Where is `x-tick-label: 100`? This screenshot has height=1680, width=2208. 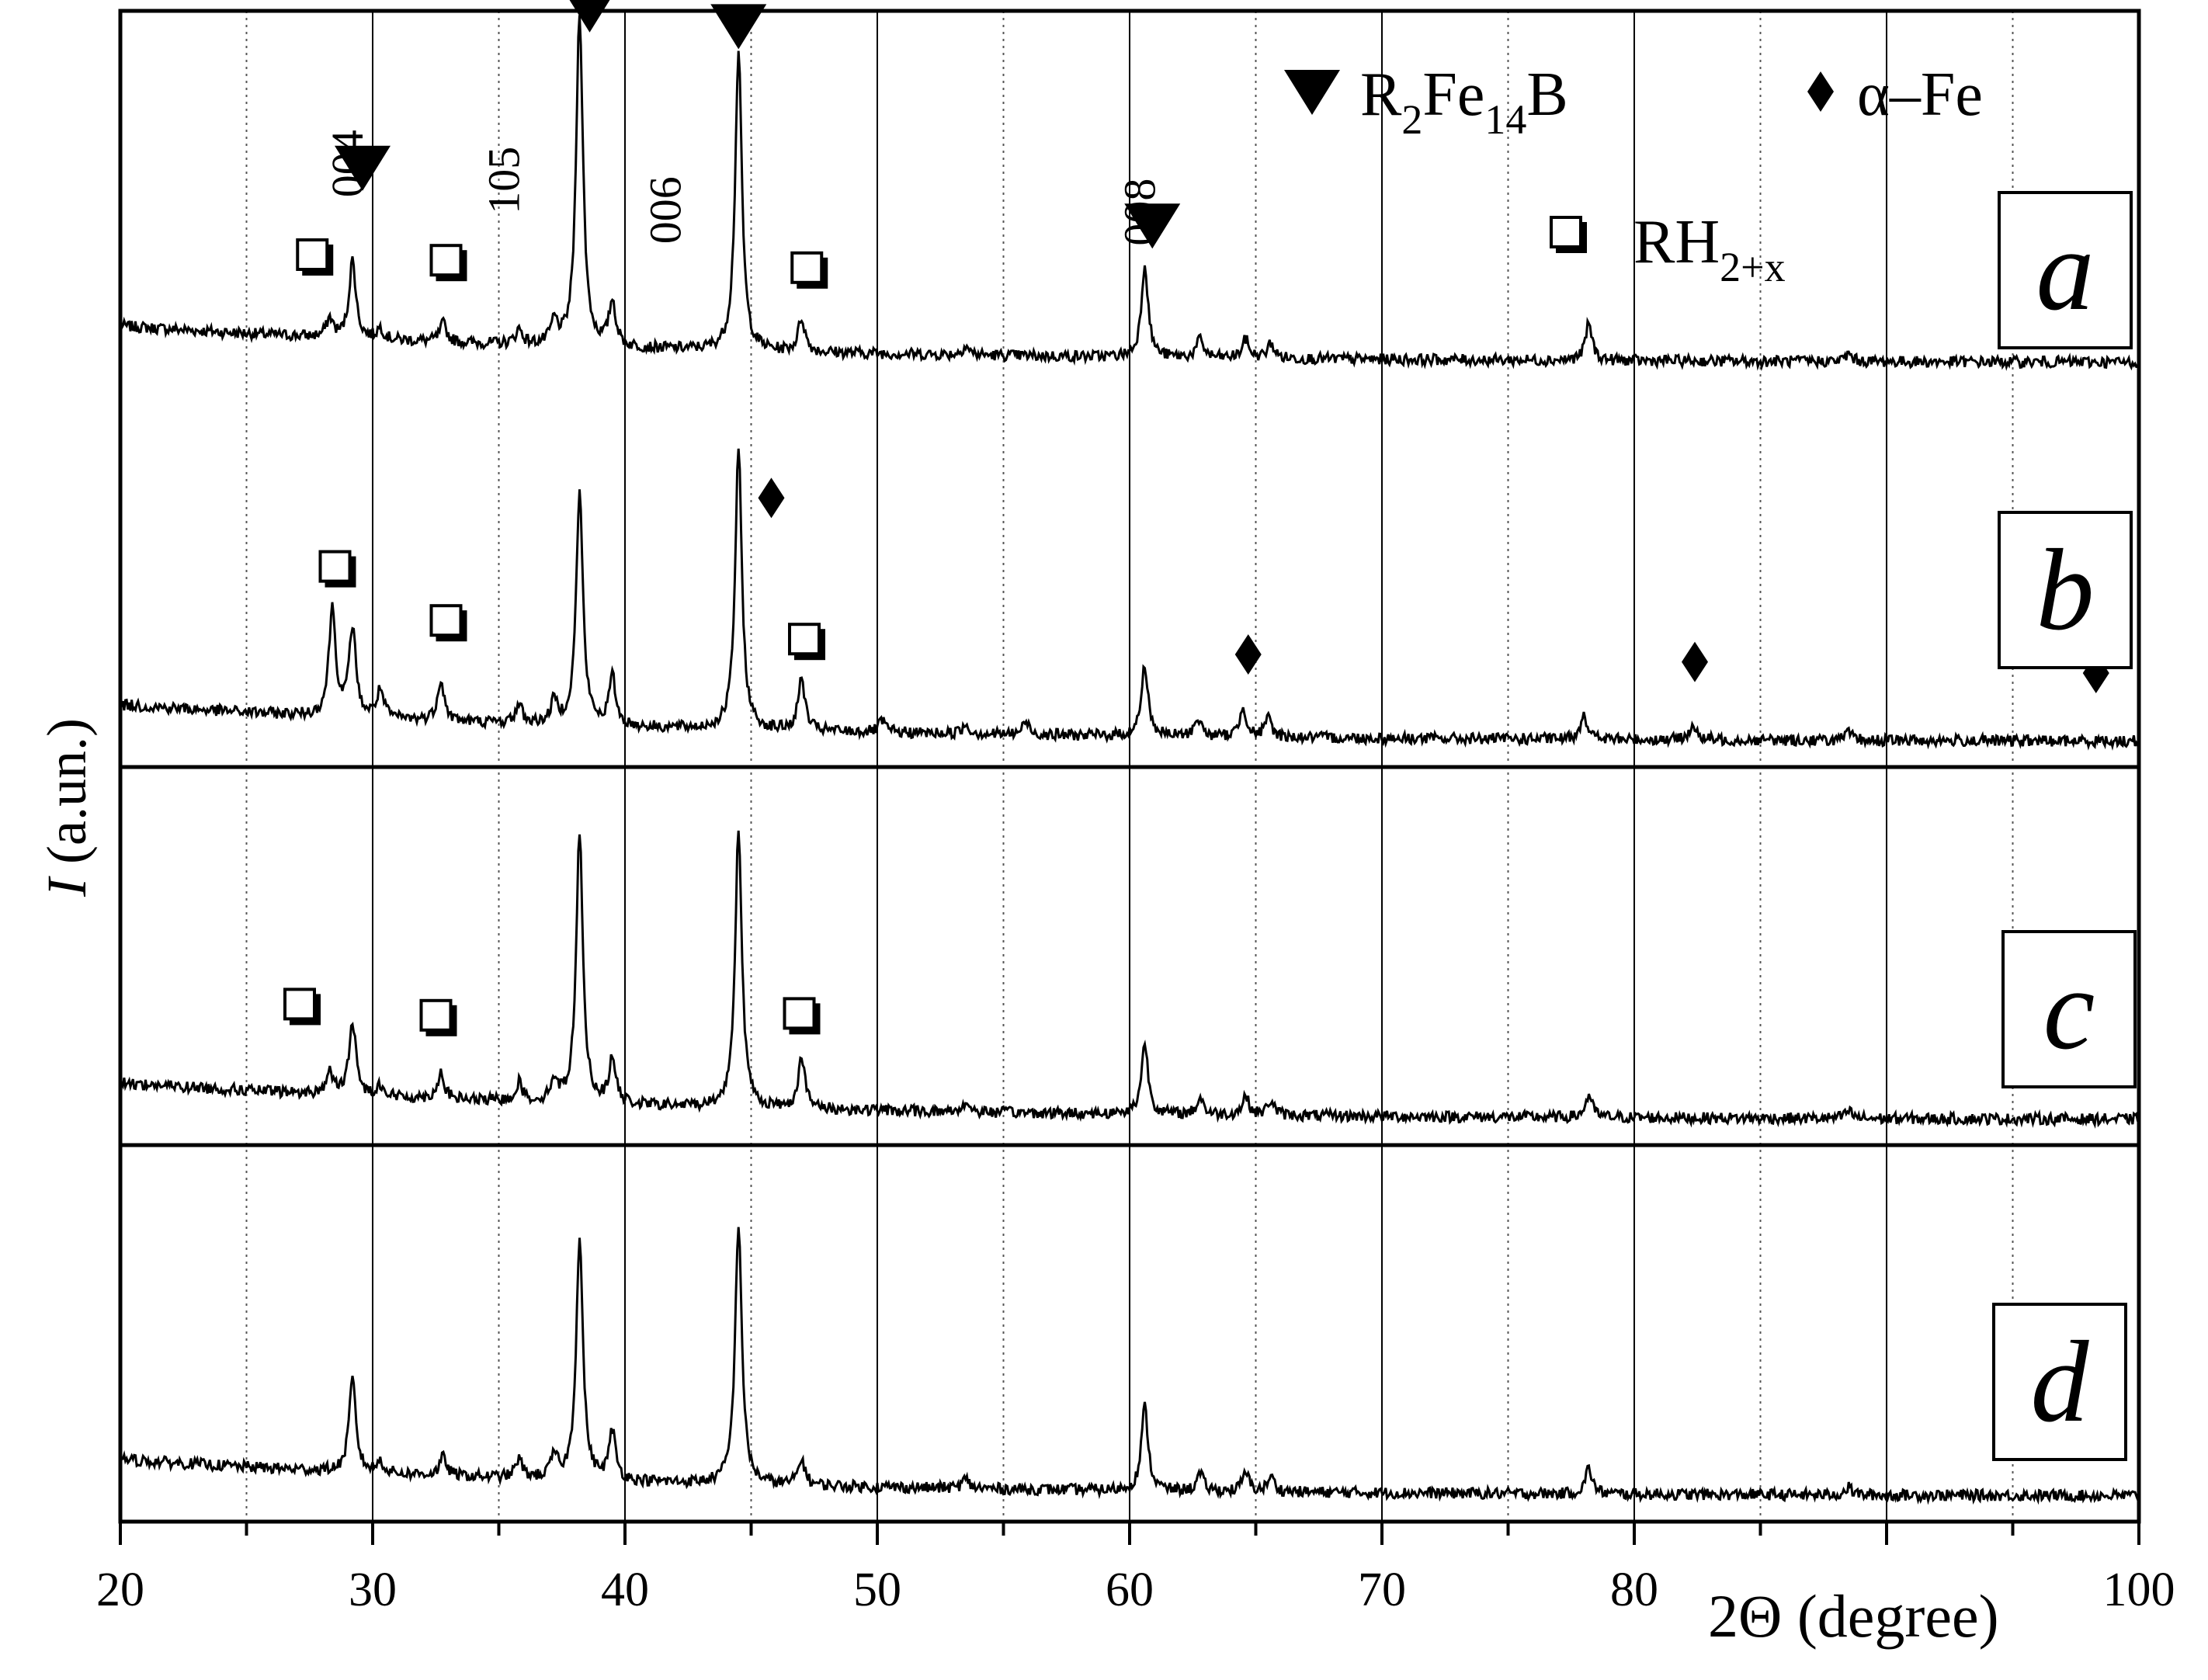 x-tick-label: 100 is located at coordinates (2139, 1590).